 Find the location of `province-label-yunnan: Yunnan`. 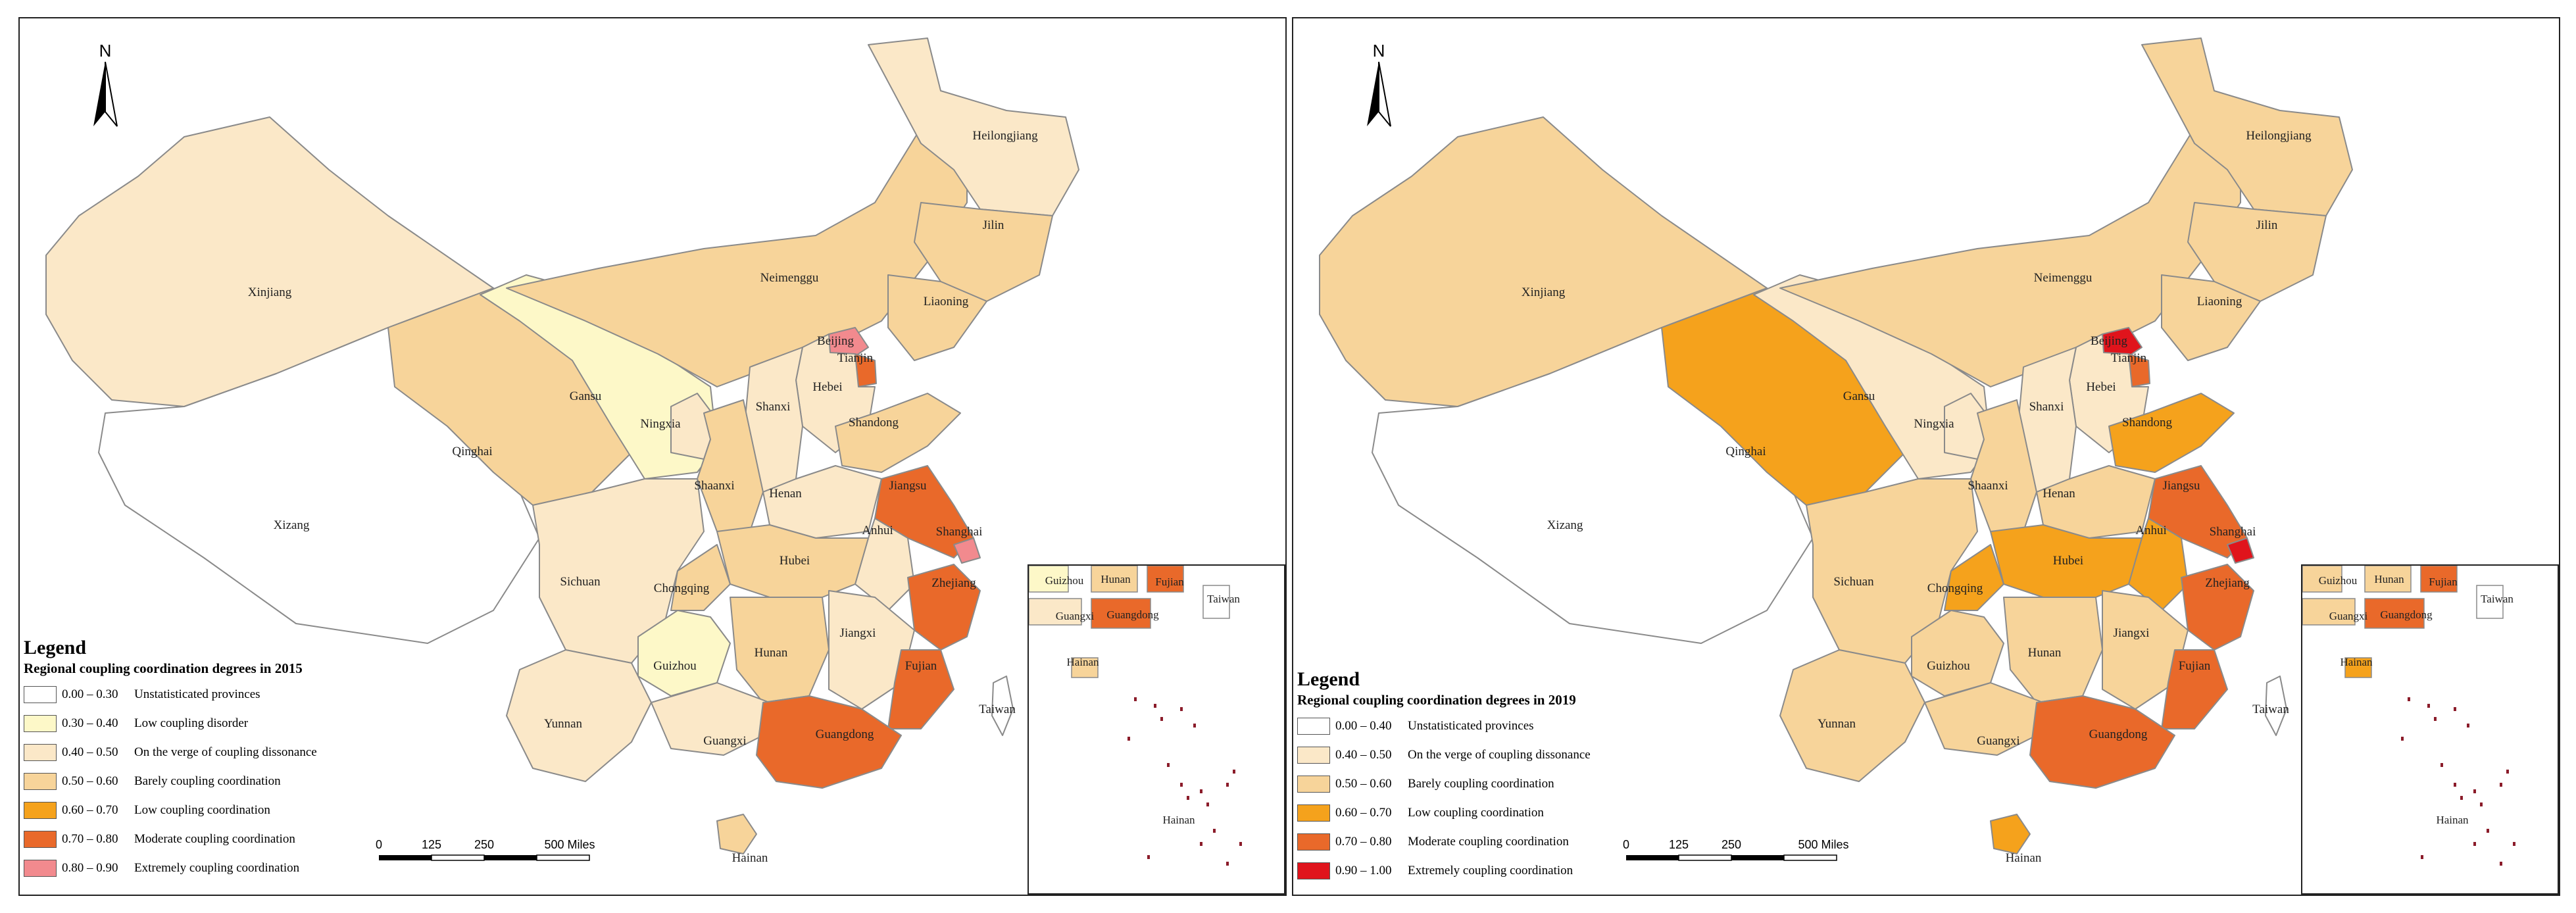

province-label-yunnan: Yunnan is located at coordinates (1837, 724).